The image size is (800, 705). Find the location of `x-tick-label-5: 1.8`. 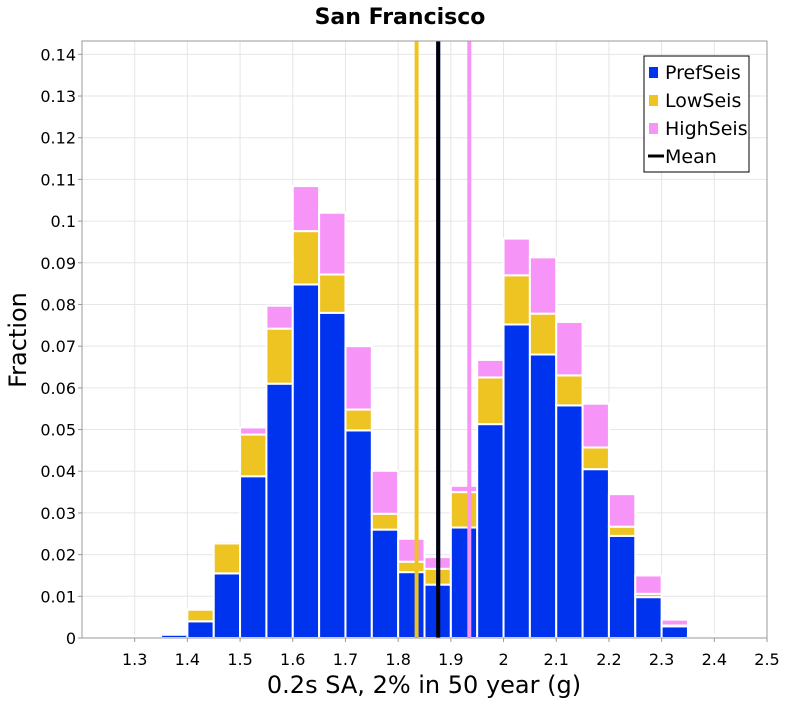

x-tick-label-5: 1.8 is located at coordinates (397, 659).